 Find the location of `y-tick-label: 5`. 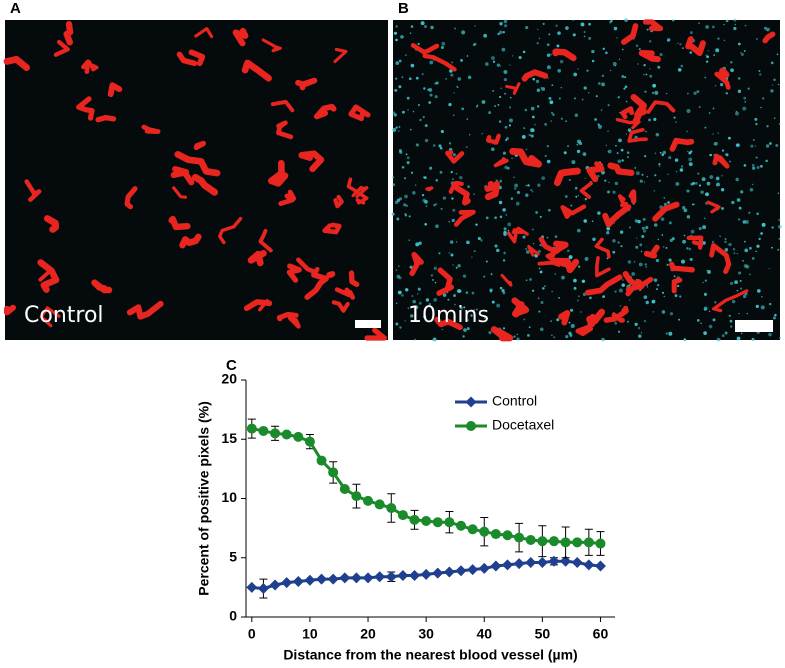

y-tick-label: 5 is located at coordinates (233, 556).